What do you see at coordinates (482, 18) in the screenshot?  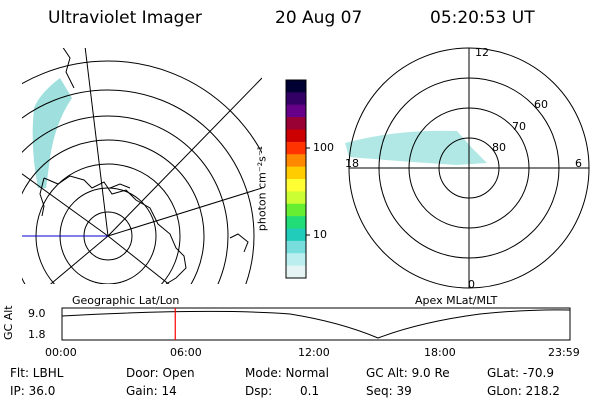 I see `time-label: 05:20:53 UT` at bounding box center [482, 18].